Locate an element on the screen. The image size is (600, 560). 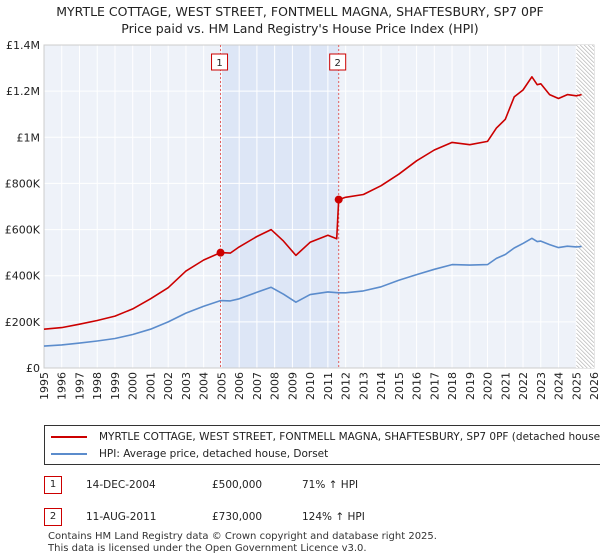
forecast-hatch is located at coordinates (585, 196).